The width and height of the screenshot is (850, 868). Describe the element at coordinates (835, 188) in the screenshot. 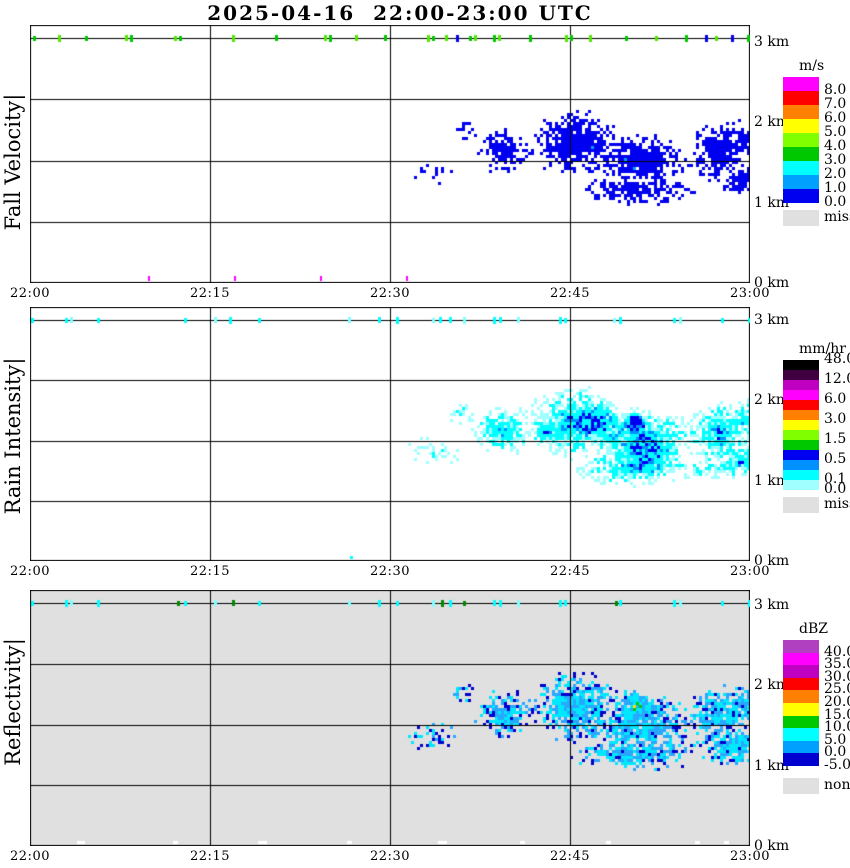

I see `colorbar-value-label: 1.0` at that location.